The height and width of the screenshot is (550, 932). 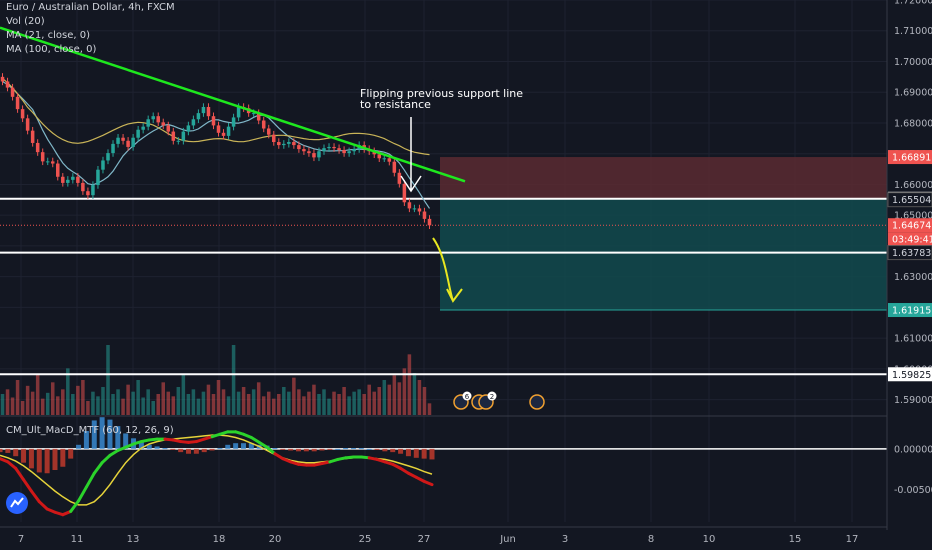 What do you see at coordinates (233, 104) in the screenshot?
I see `trendline` at bounding box center [233, 104].